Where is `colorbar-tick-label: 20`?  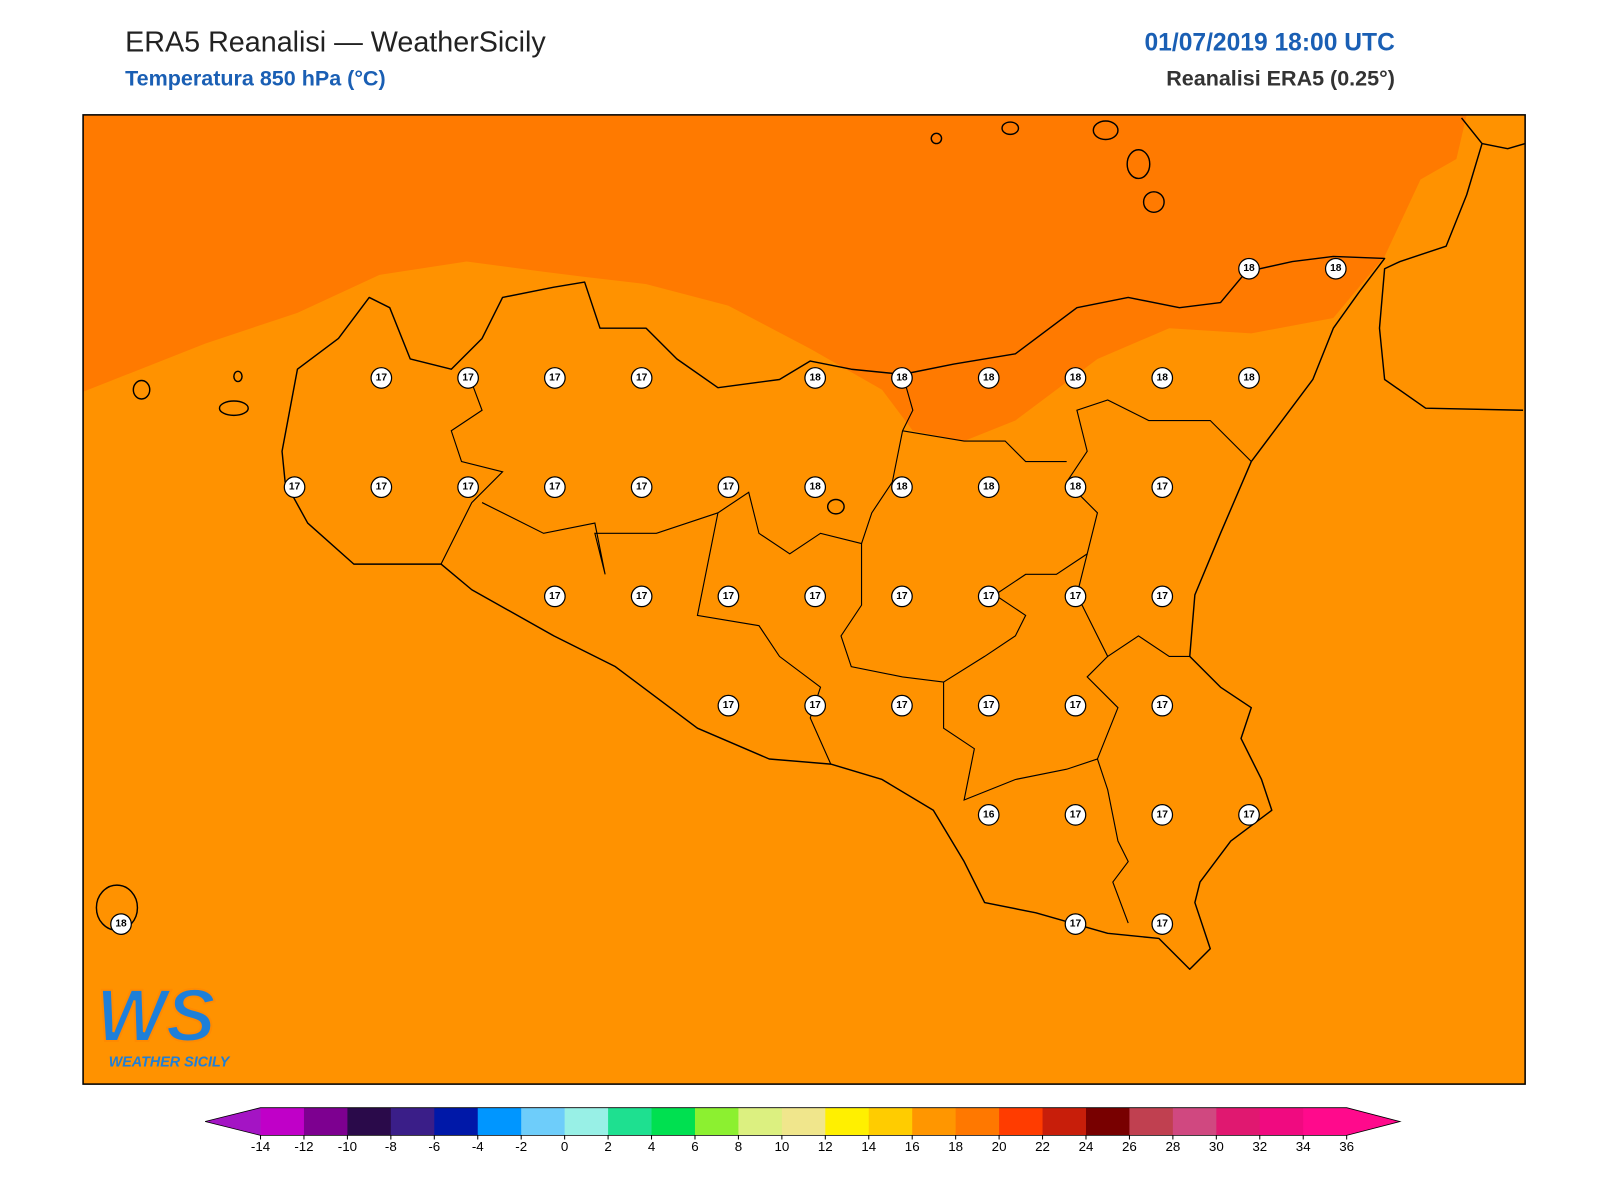 colorbar-tick-label: 20 is located at coordinates (999, 1146).